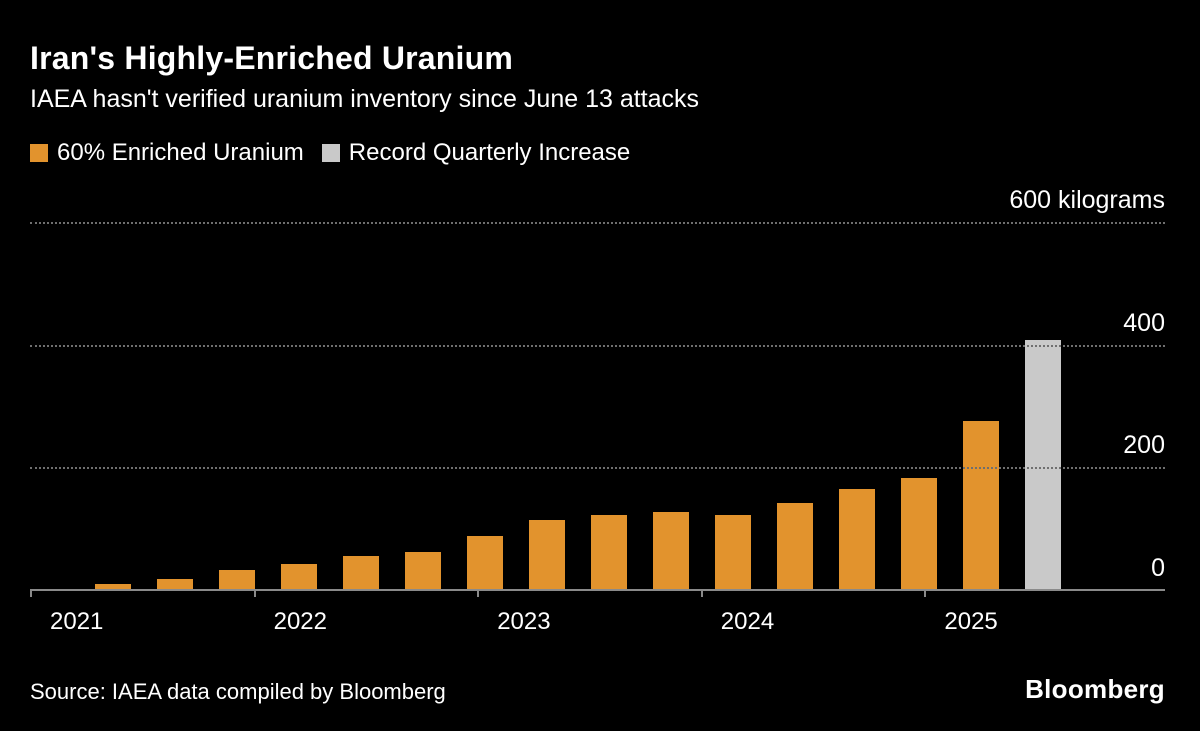  What do you see at coordinates (795, 546) in the screenshot?
I see `bar-2024-q2` at bounding box center [795, 546].